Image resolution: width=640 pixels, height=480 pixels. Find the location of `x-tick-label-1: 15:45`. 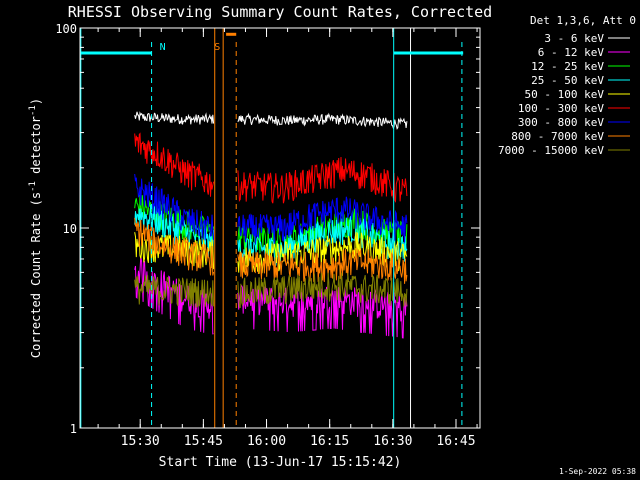

x-tick-label-1: 15:45 is located at coordinates (203, 441).